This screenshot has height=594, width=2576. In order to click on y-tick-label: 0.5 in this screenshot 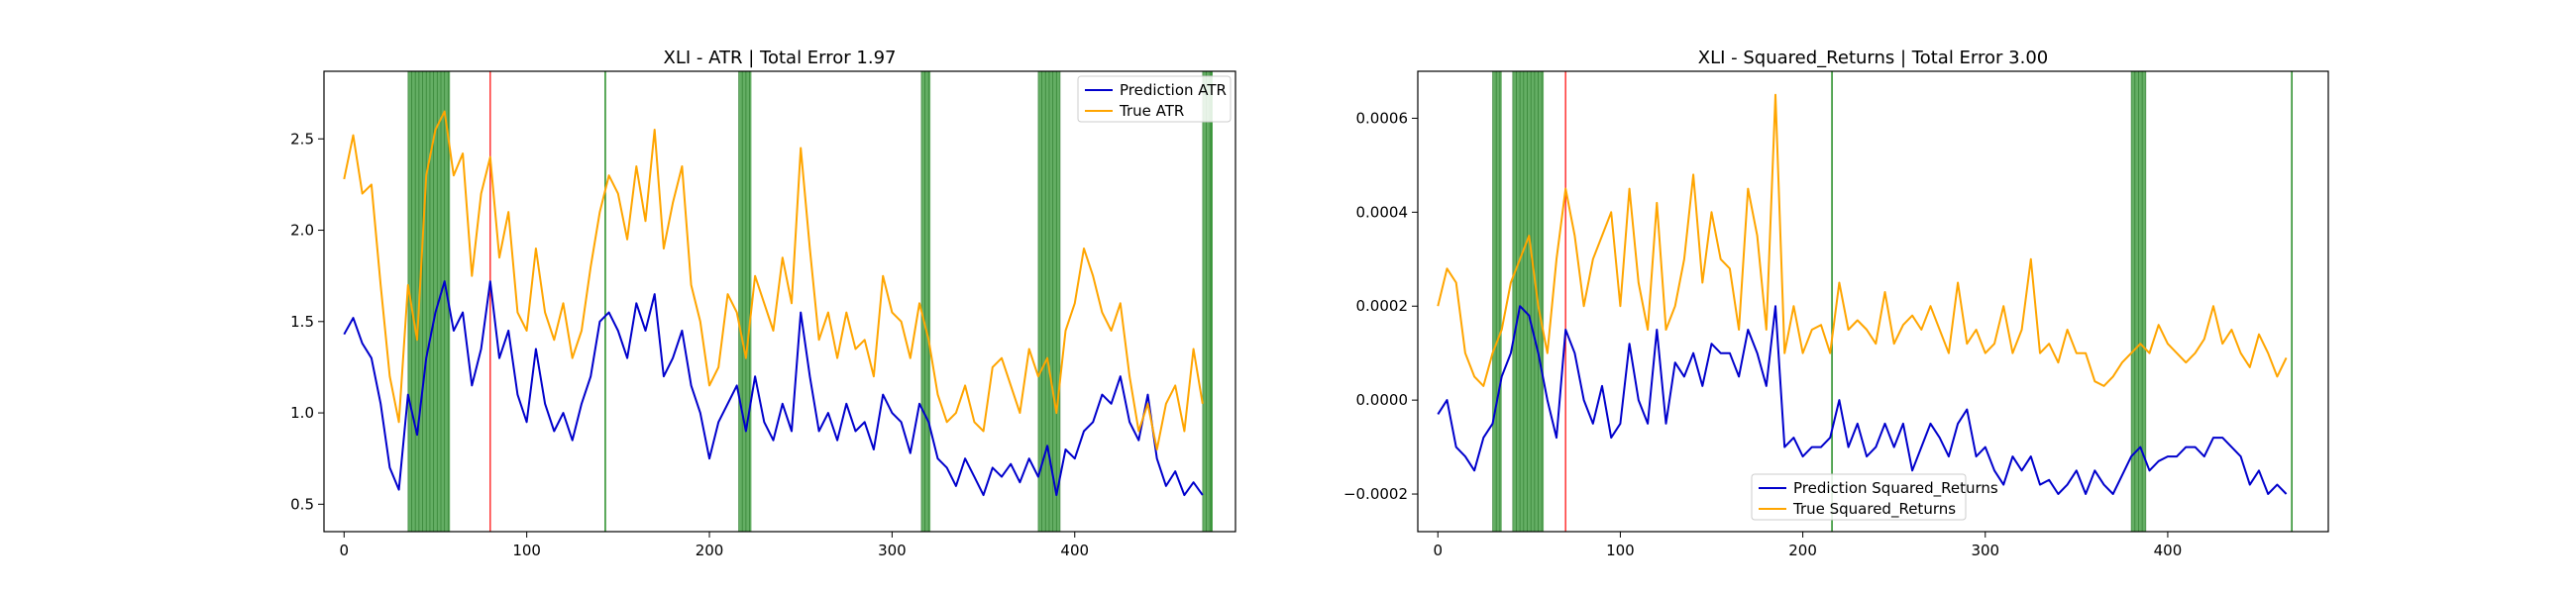, I will do `click(302, 504)`.